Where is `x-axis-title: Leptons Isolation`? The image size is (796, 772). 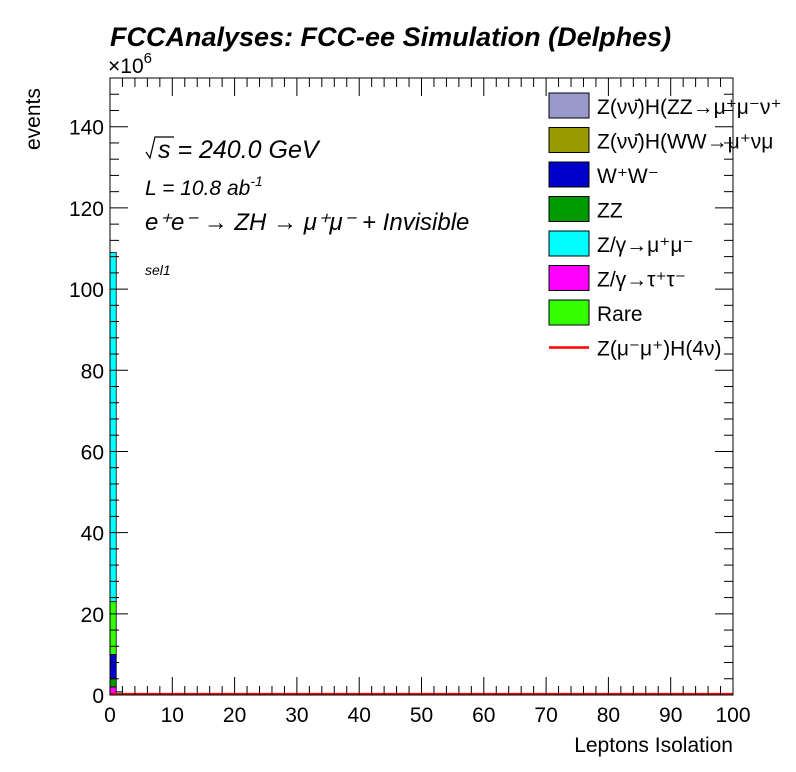
x-axis-title: Leptons Isolation is located at coordinates (653, 745).